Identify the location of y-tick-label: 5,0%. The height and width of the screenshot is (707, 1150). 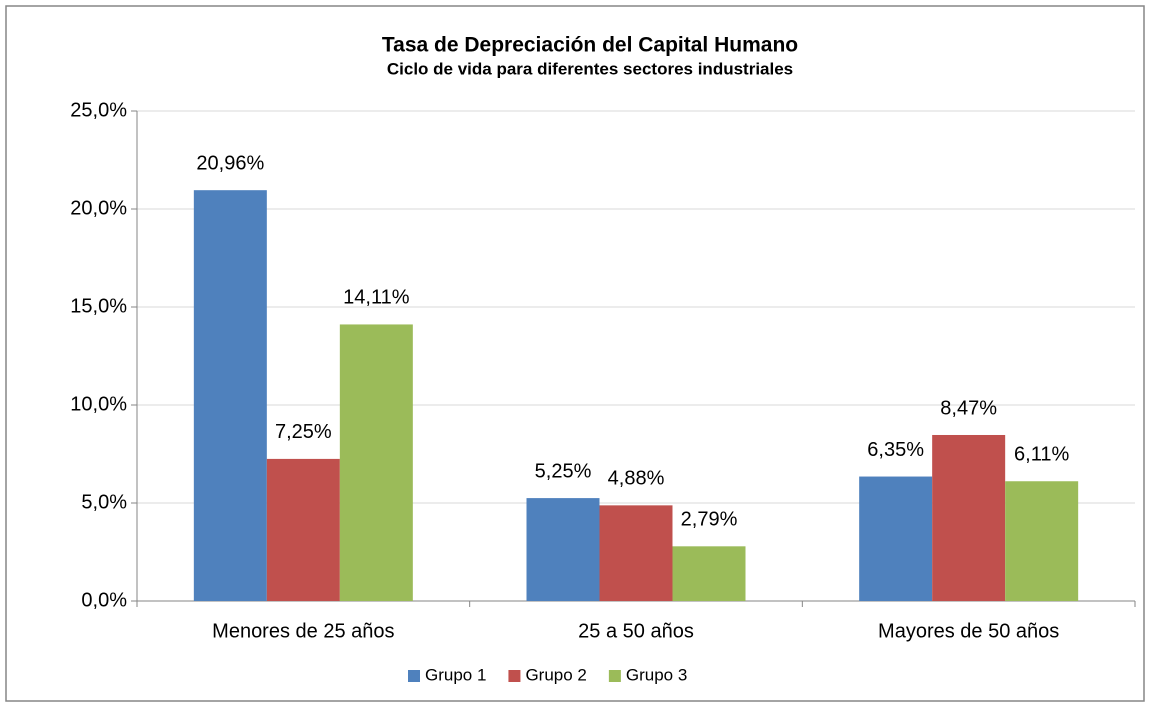
(104, 502).